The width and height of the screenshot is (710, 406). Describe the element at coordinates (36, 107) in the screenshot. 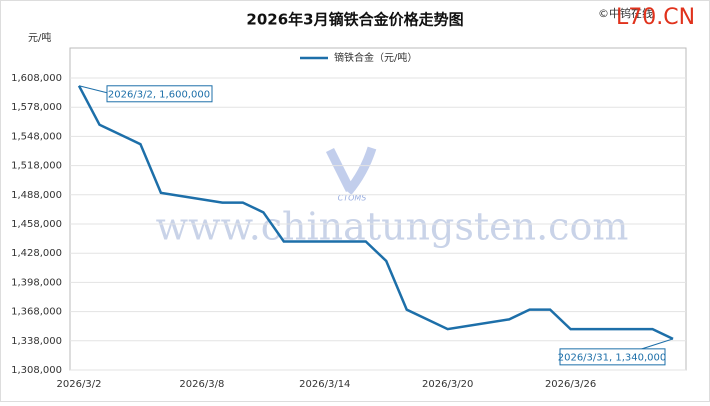

I see `y-tick-label: 1,578,000` at that location.